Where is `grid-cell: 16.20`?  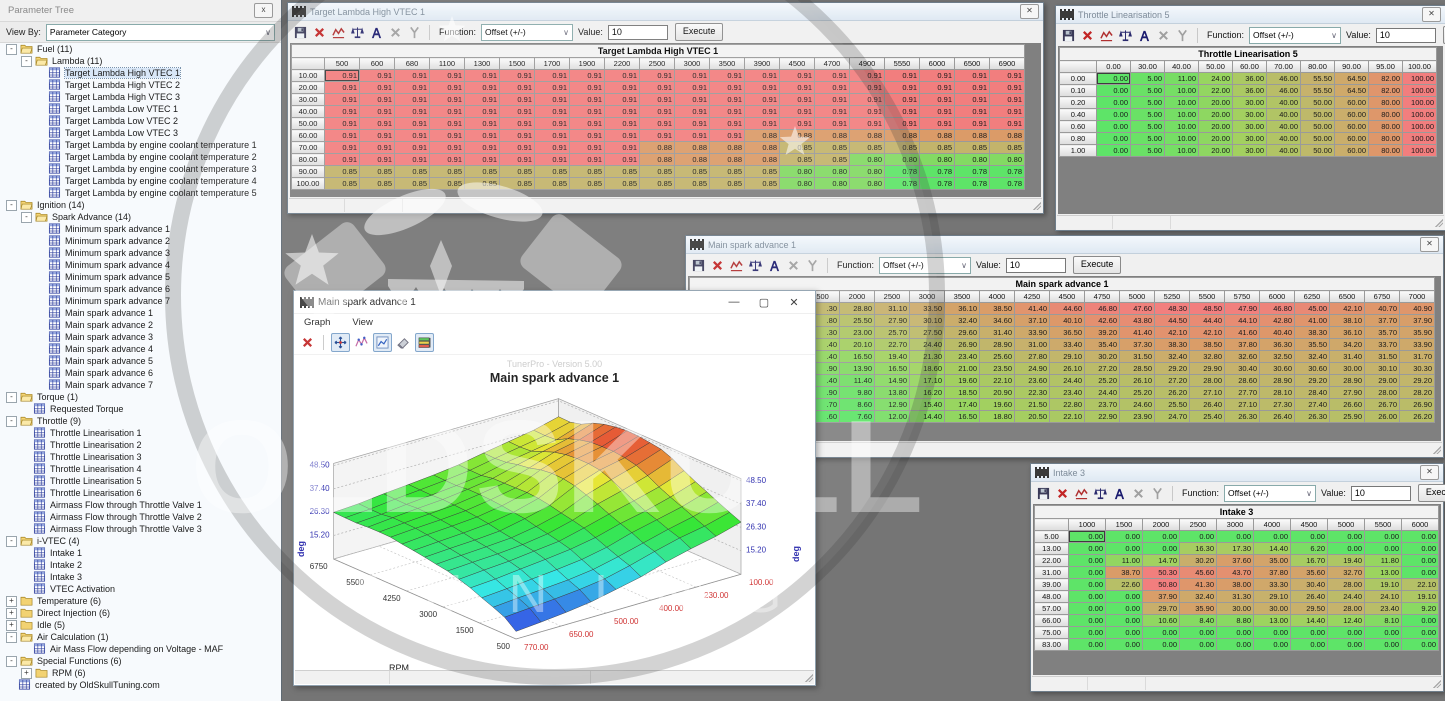
grid-cell: 16.20 is located at coordinates (927, 392).